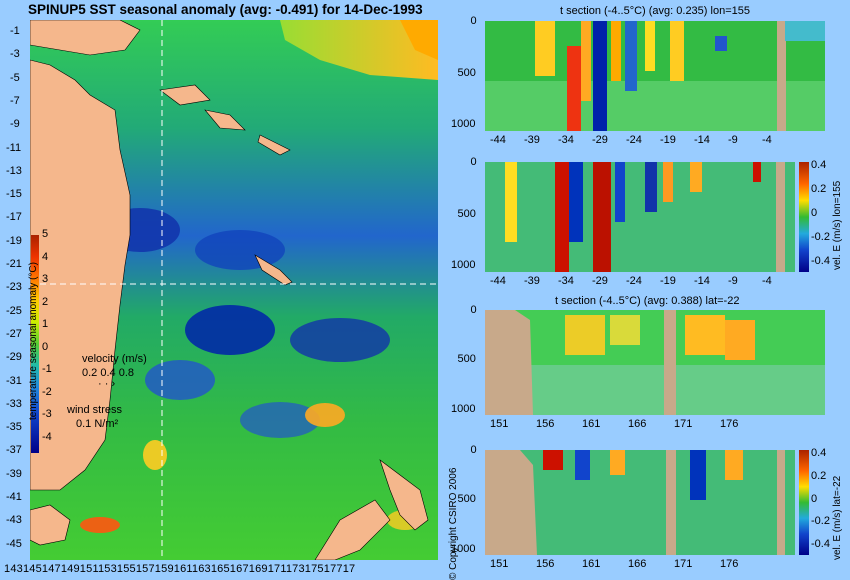 The width and height of the screenshot is (850, 580). Describe the element at coordinates (97, 424) in the screenshot. I see `wind-legend-value: 0.1 N/m²` at that location.